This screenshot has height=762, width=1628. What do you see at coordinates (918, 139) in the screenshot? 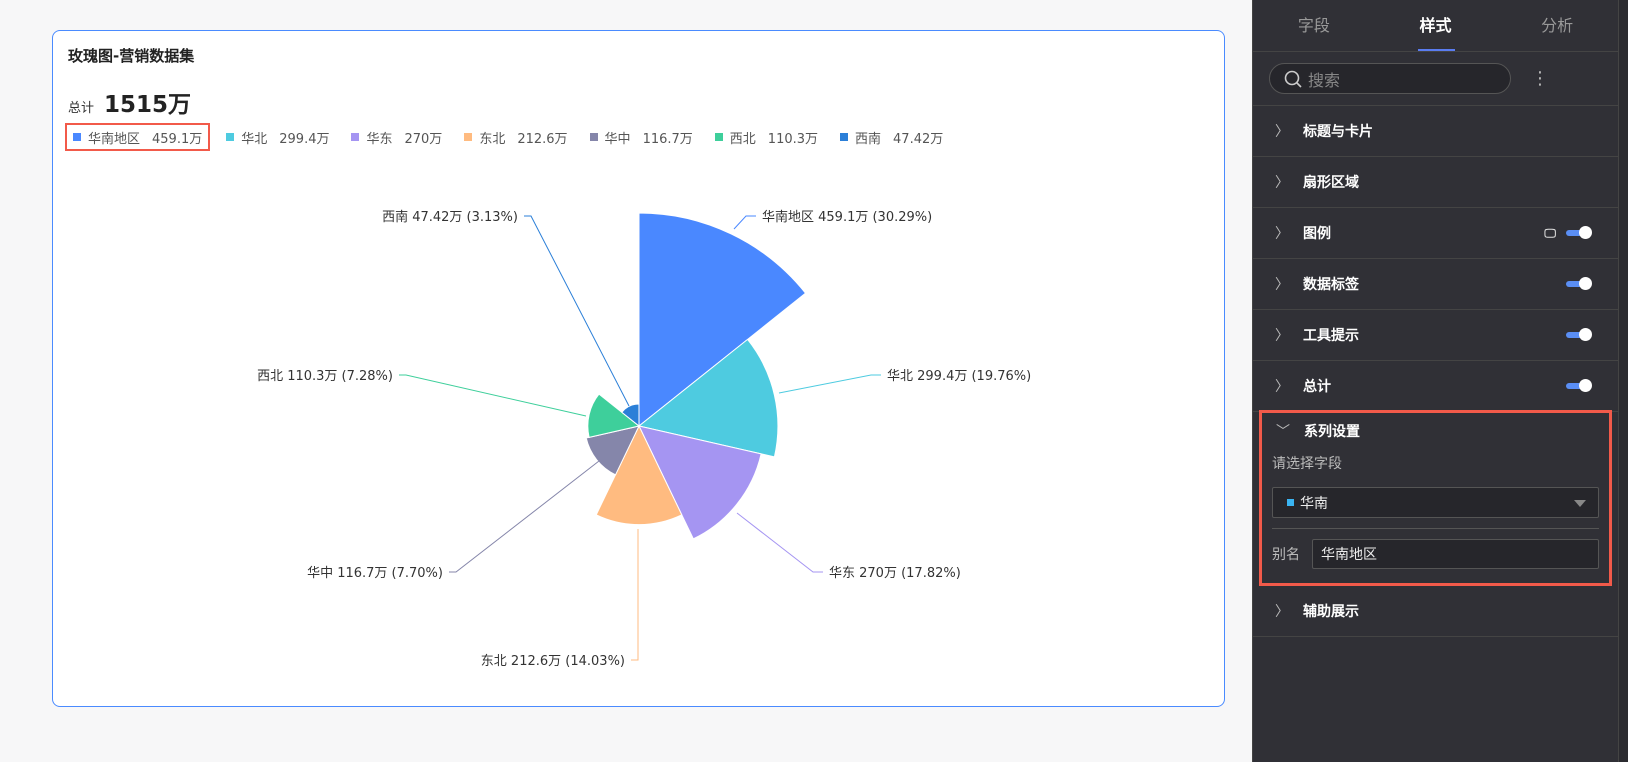
I see `legend-value: 47.42万` at bounding box center [918, 139].